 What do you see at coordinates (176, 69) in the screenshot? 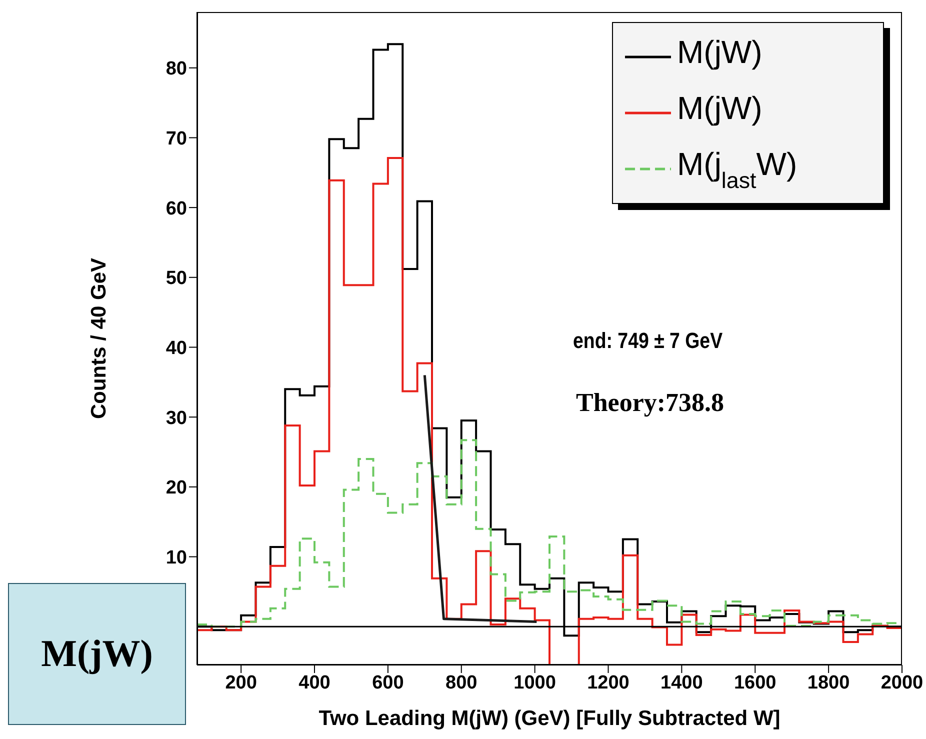
I see `y-tick-label: 80` at bounding box center [176, 69].